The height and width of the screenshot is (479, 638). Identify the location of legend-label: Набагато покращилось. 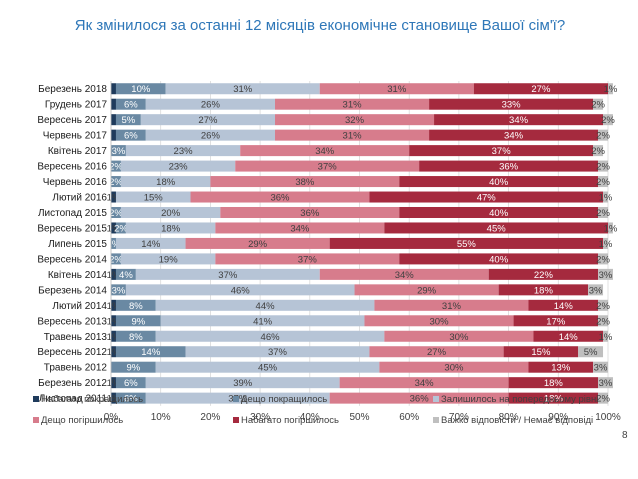
(92, 399).